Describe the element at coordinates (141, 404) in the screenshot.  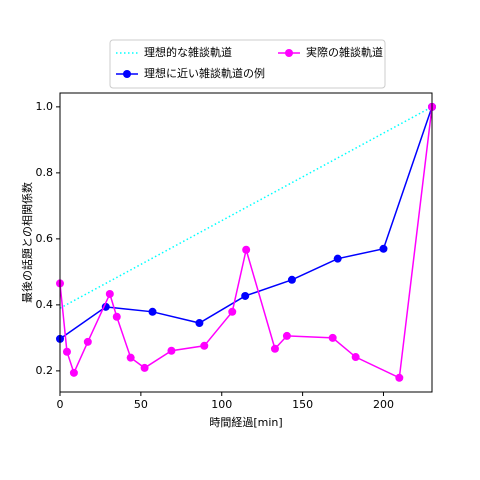
I see `x-tick-label: 50` at that location.